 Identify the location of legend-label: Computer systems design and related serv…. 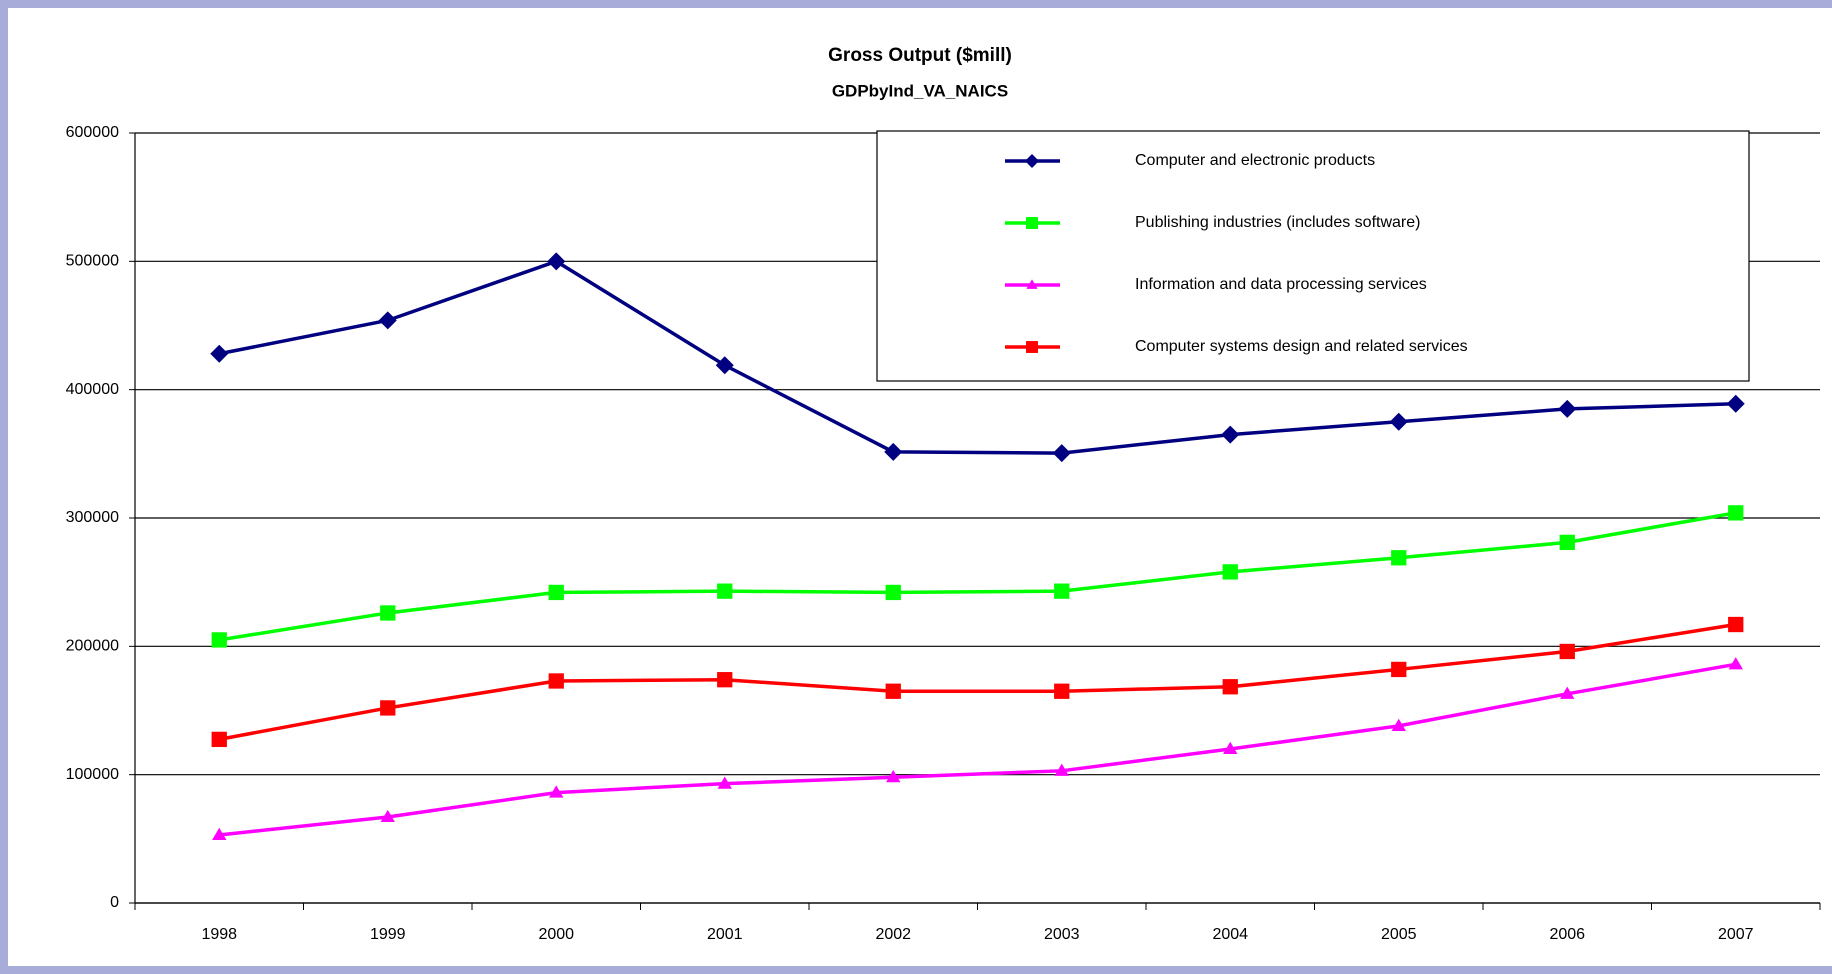
(1301, 346).